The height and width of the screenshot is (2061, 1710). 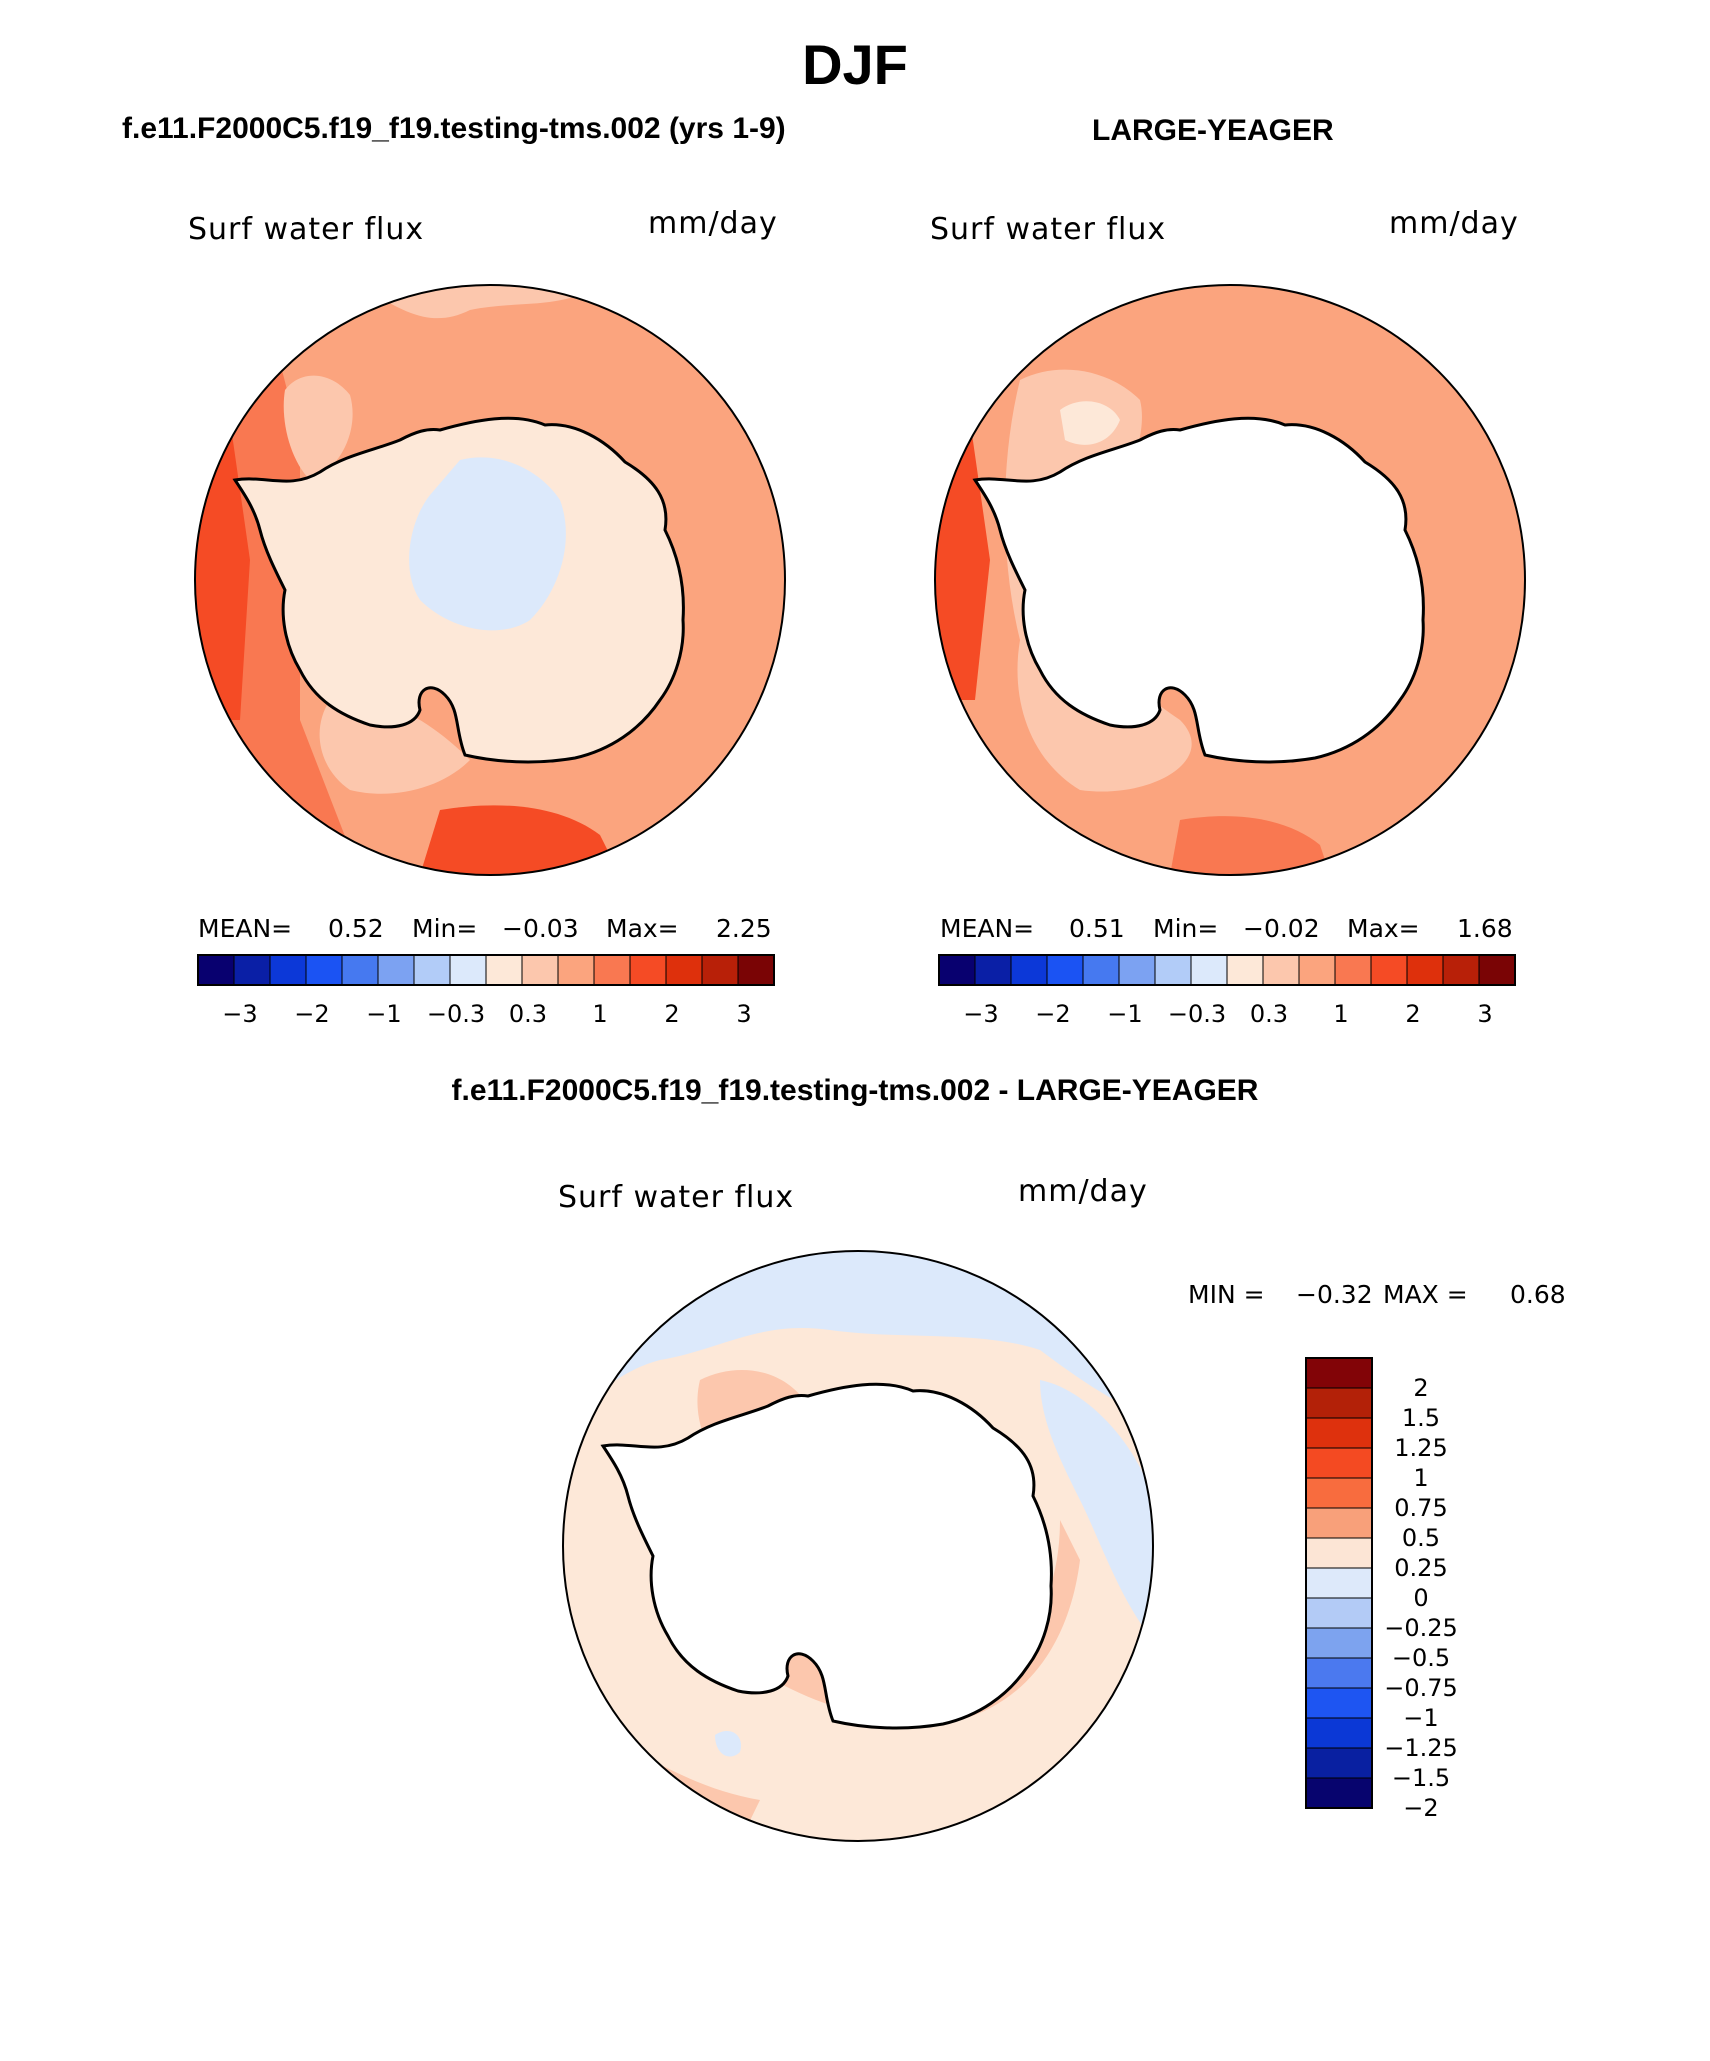 I want to click on difference-blue-speck, so click(x=728, y=1744).